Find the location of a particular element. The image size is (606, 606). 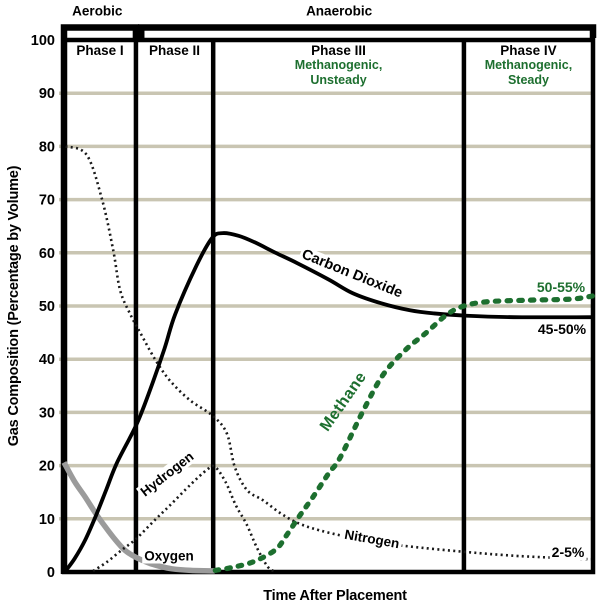

anaerobic-bracket is located at coordinates (367, 31).